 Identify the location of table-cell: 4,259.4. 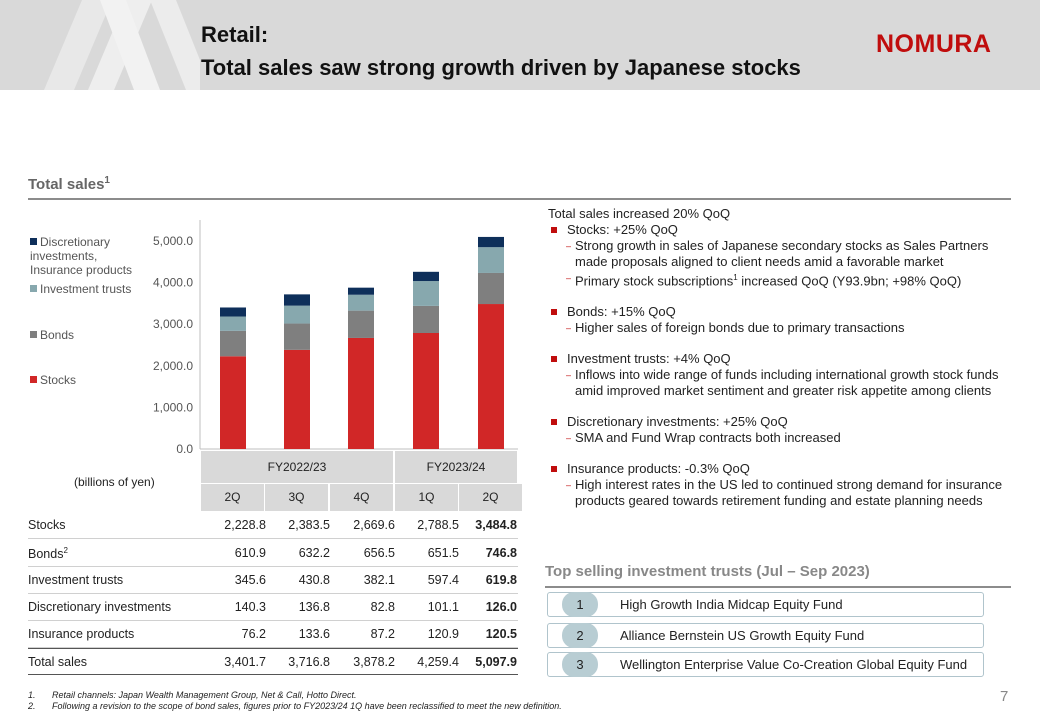
(438, 662).